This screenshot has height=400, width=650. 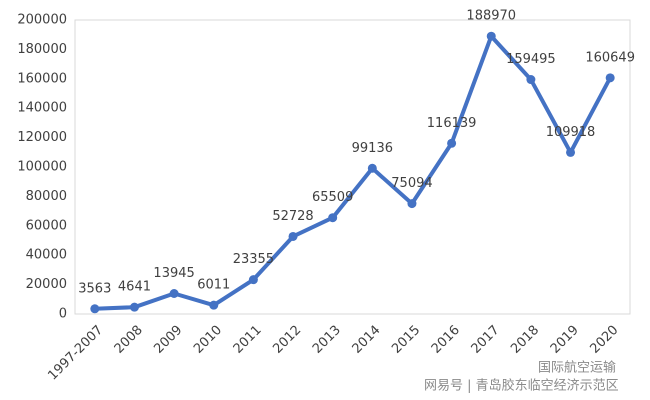 What do you see at coordinates (248, 340) in the screenshot?
I see `x-tick-label: 2011` at bounding box center [248, 340].